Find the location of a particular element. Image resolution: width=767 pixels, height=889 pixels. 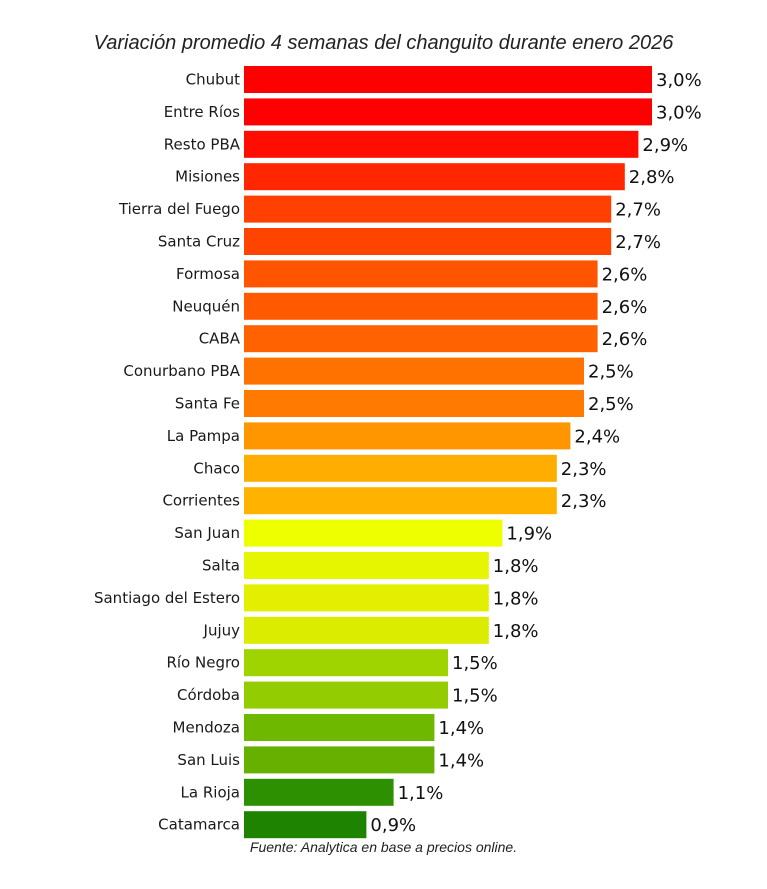

category-label: La Pampa is located at coordinates (203, 436).